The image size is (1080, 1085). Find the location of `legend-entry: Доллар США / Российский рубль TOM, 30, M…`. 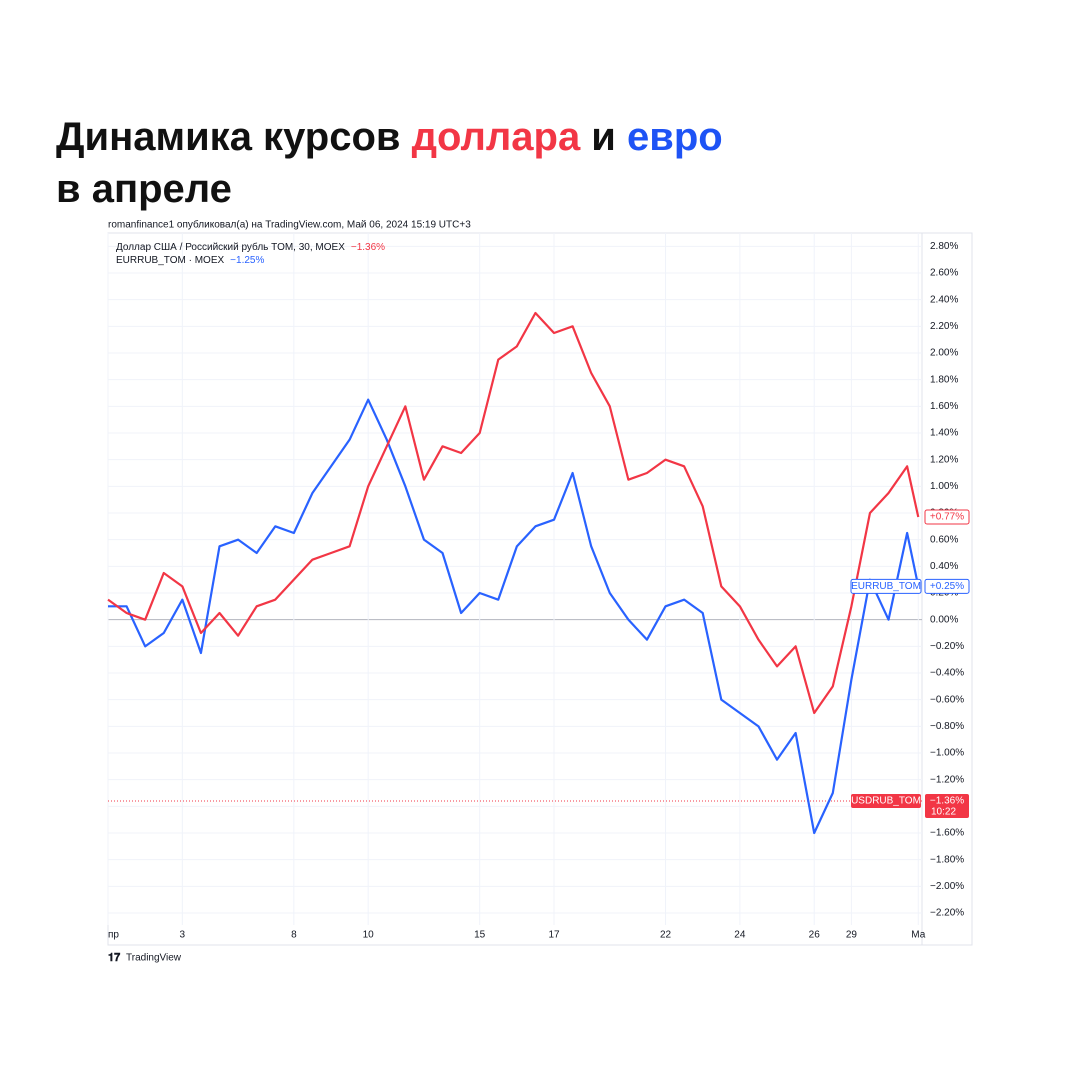

legend-entry: Доллар США / Российский рубль TOM, 30, M… is located at coordinates (250, 247).